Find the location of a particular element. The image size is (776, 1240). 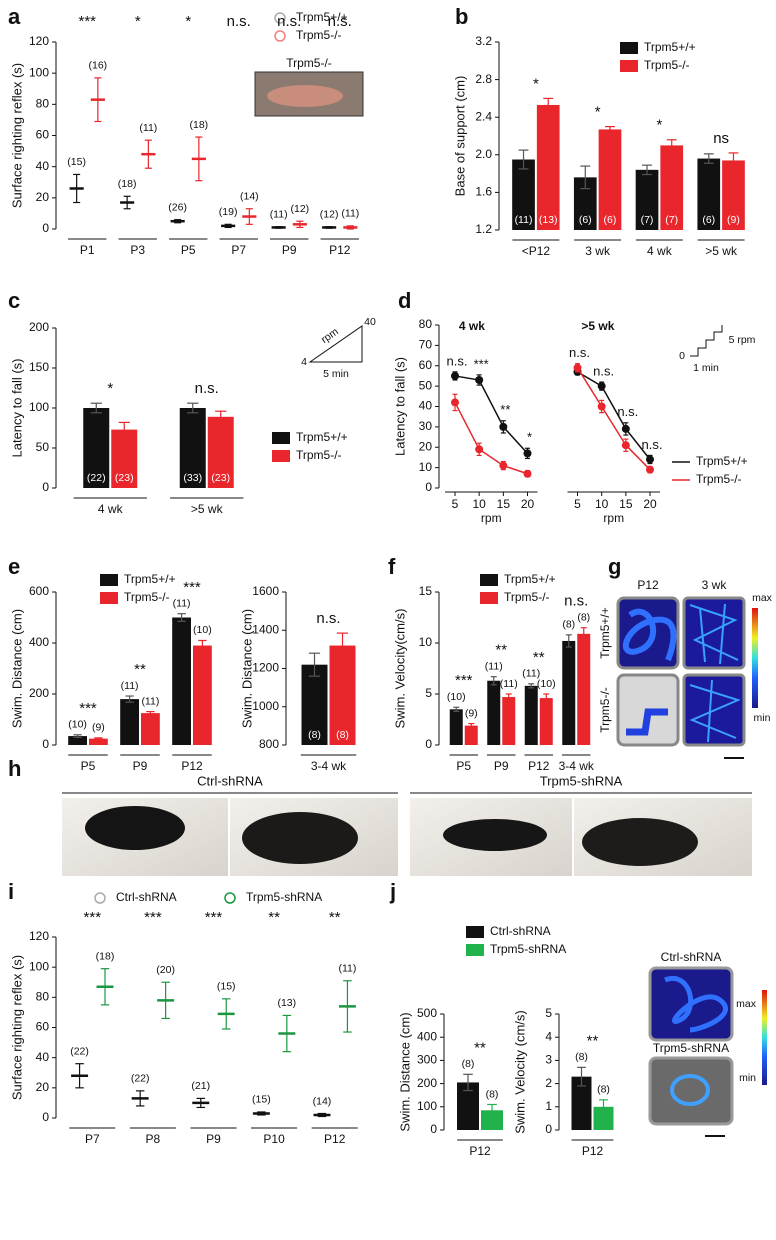

x-tick-label: 20 is located at coordinates (528, 504).